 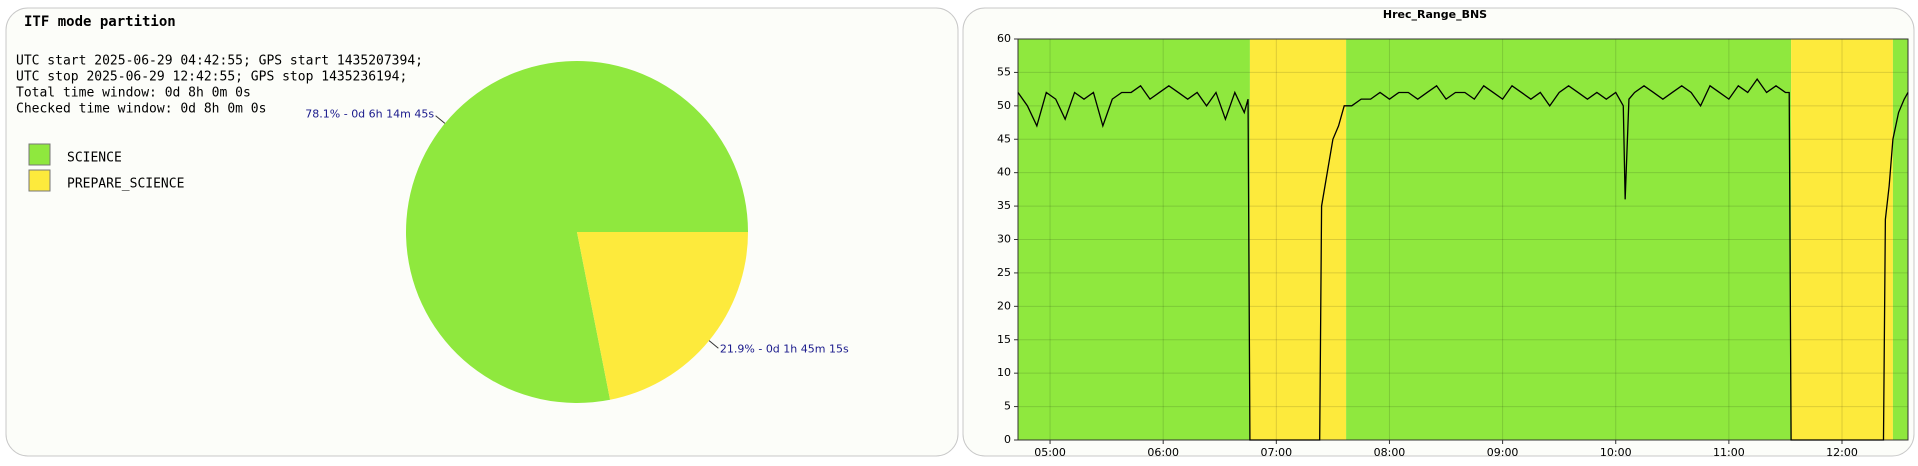 What do you see at coordinates (784, 348) in the screenshot?
I see `slice-label: 21.9% - 0d 1h 45m 15s` at bounding box center [784, 348].